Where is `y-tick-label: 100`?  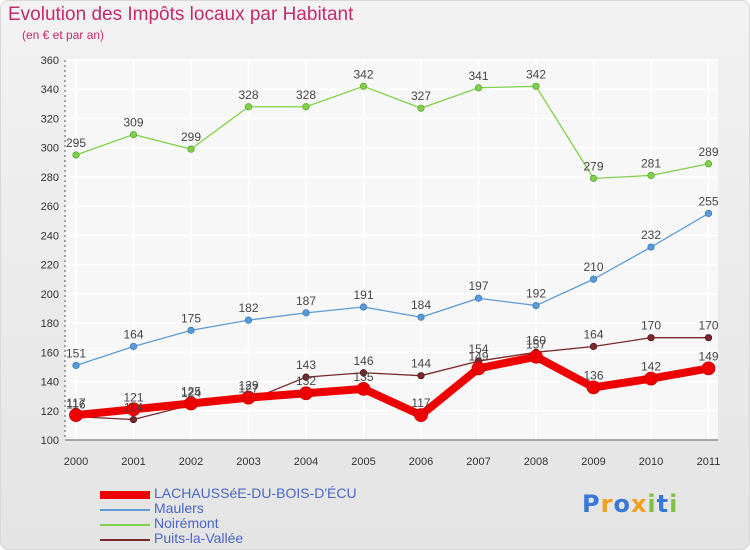 y-tick-label: 100 is located at coordinates (50, 441).